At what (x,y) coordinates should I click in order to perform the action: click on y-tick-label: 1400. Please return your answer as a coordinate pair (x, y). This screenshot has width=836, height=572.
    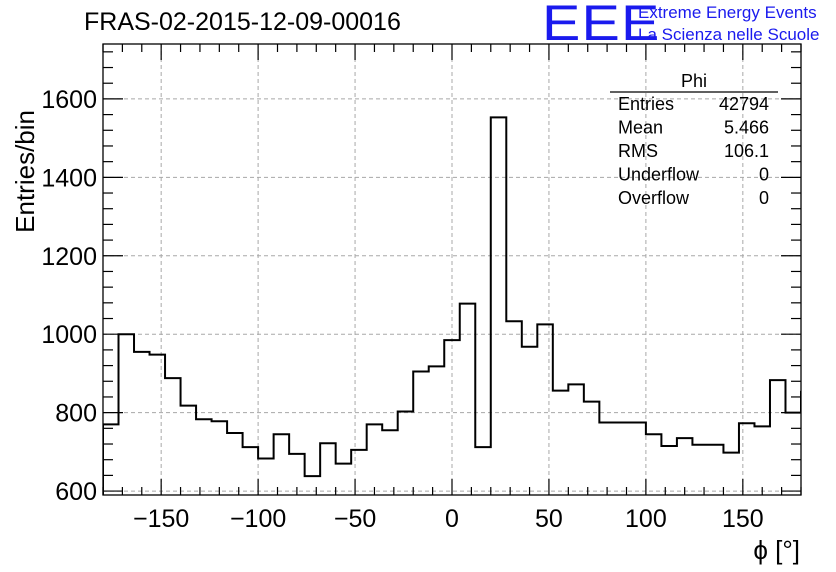
    Looking at the image, I should click on (69, 178).